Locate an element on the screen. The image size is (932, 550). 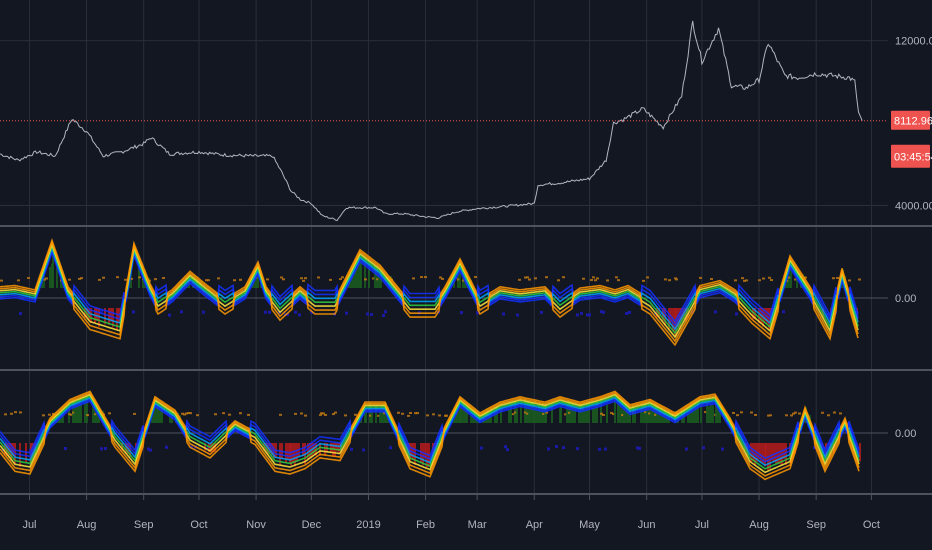
last-price-label: 8112.96 is located at coordinates (913, 122).